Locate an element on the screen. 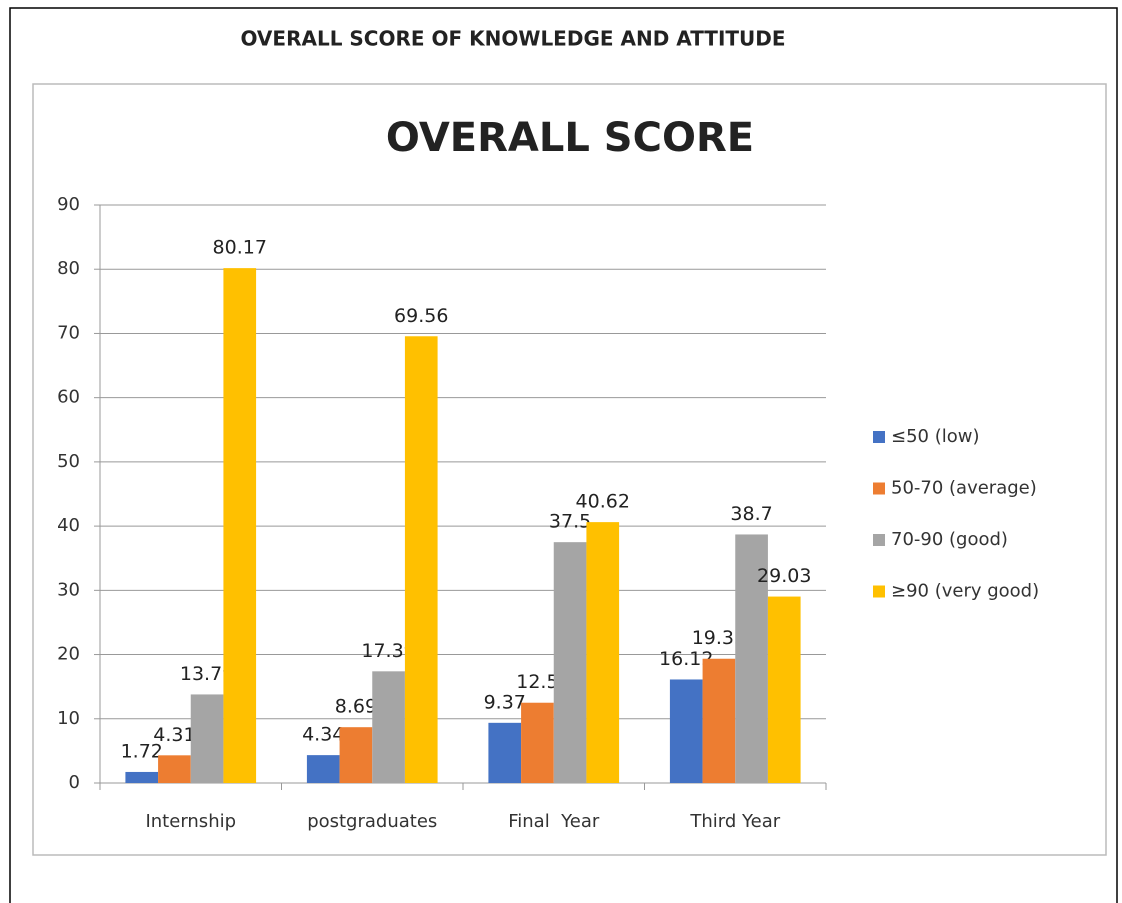  legend-label: ≤50 (low) is located at coordinates (935, 436).